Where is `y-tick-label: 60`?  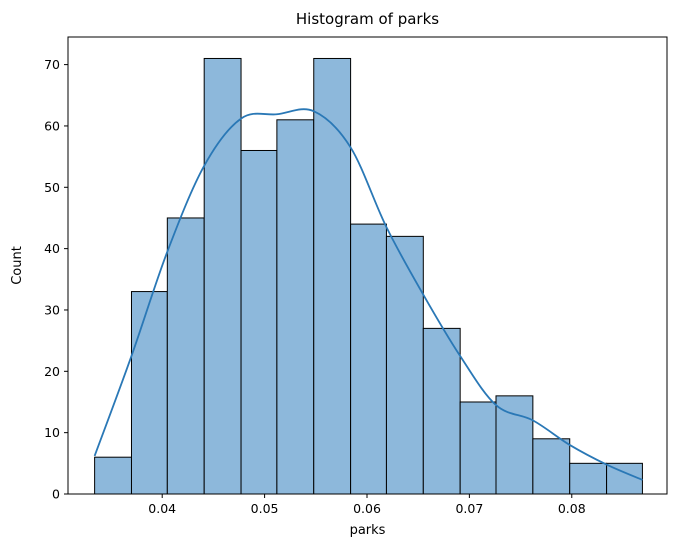 y-tick-label: 60 is located at coordinates (52, 125).